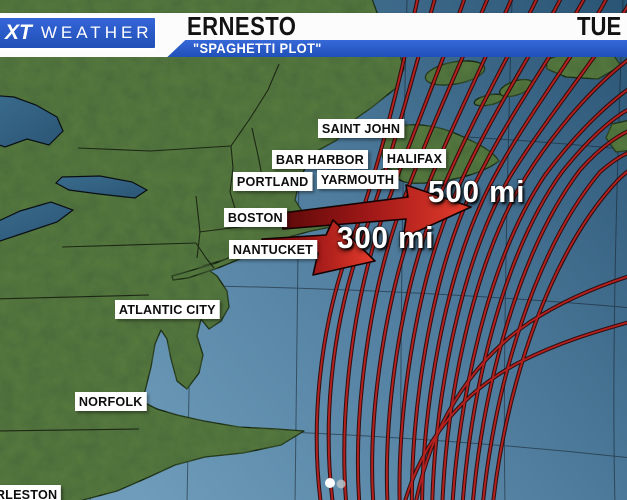 Image resolution: width=627 pixels, height=500 pixels. Describe the element at coordinates (415, 158) in the screenshot. I see `city-label-halifax: HALIFAX` at that location.